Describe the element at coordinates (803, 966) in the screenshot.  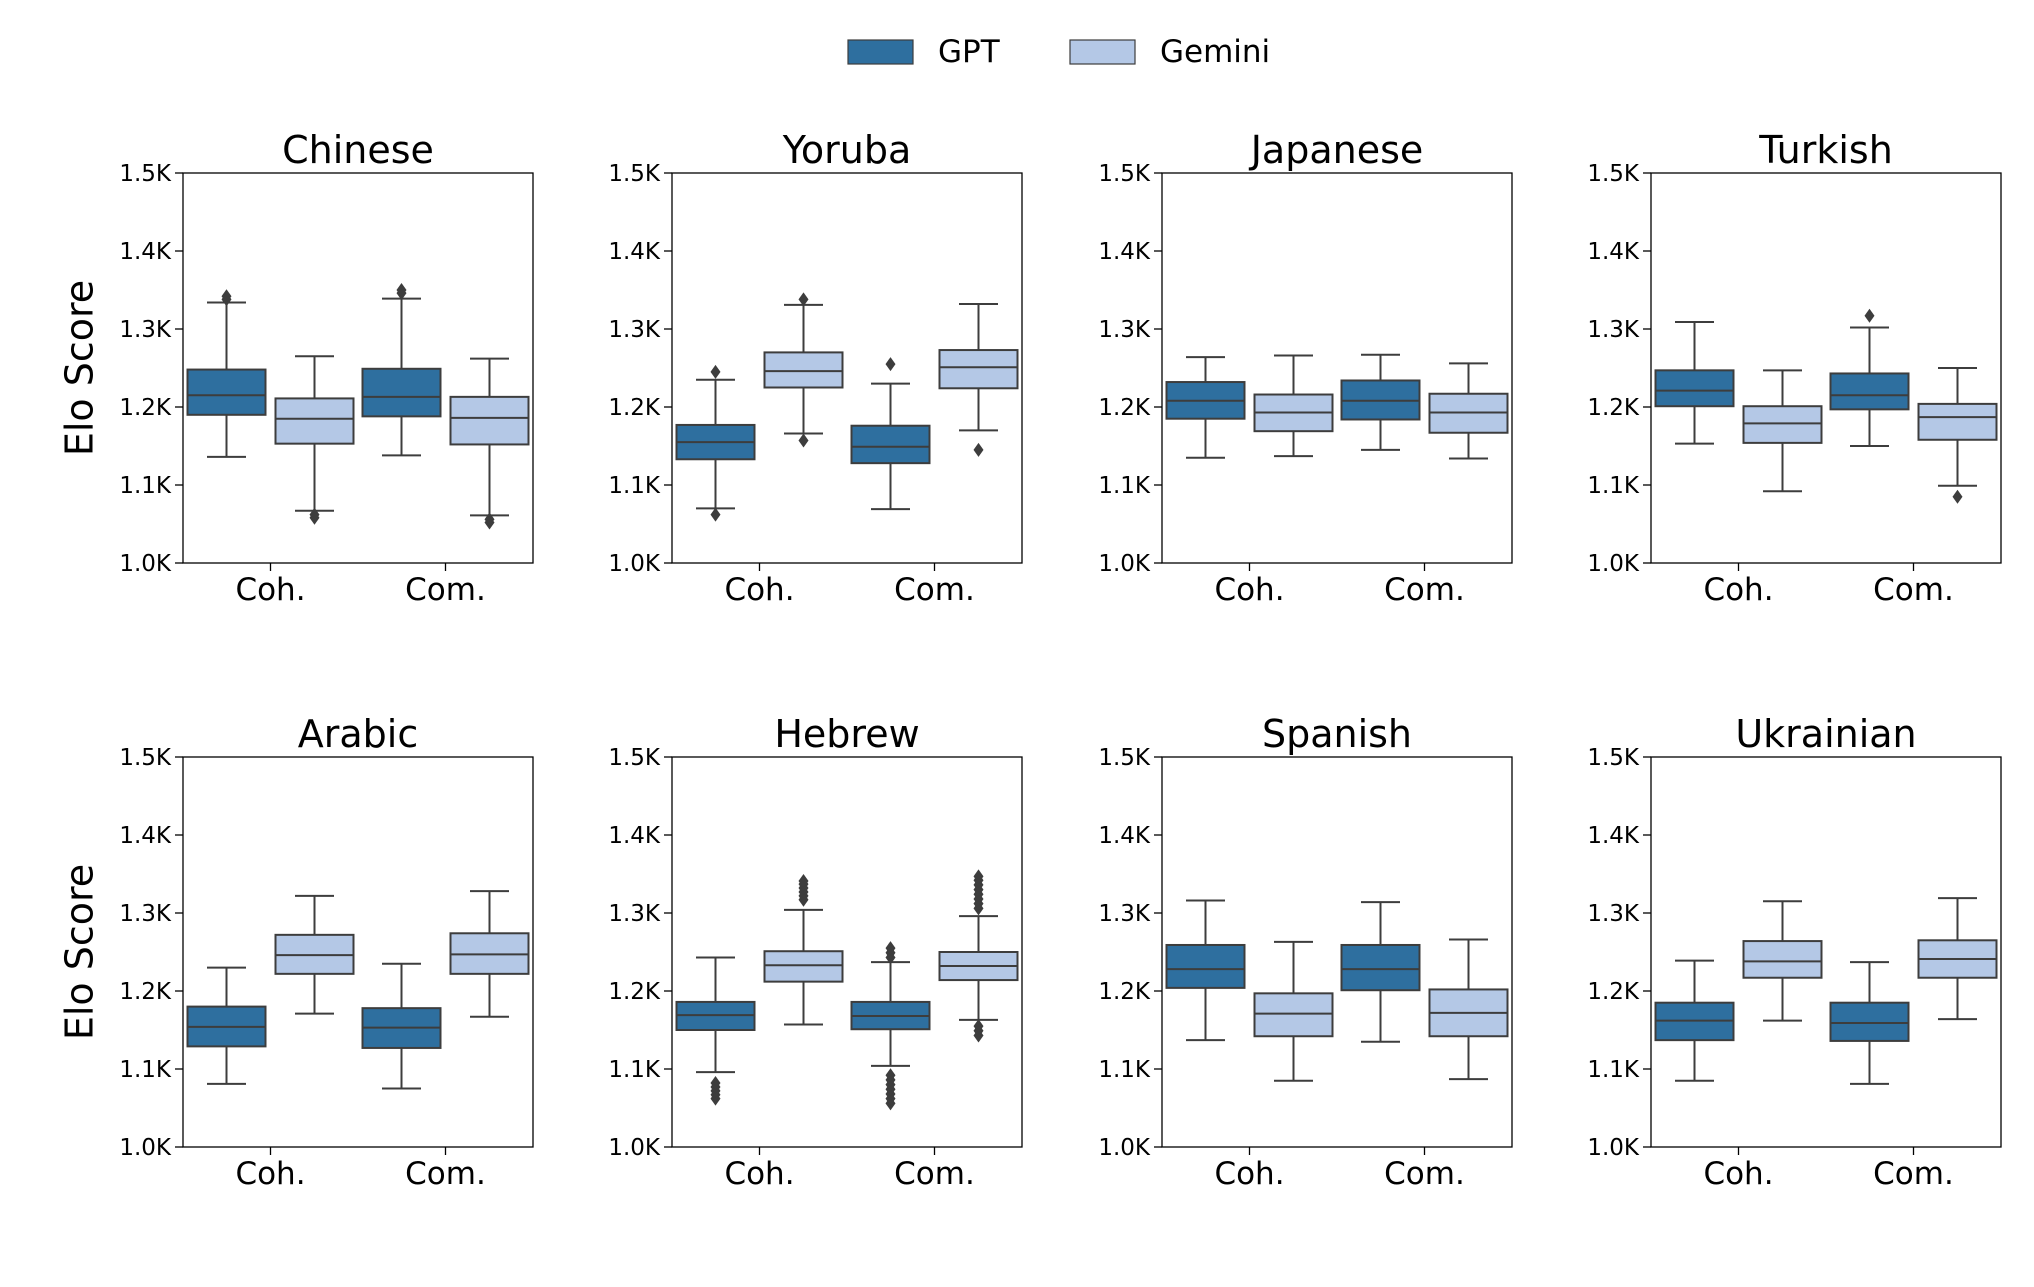
I see `box-hebrew-gemini-coh` at that location.